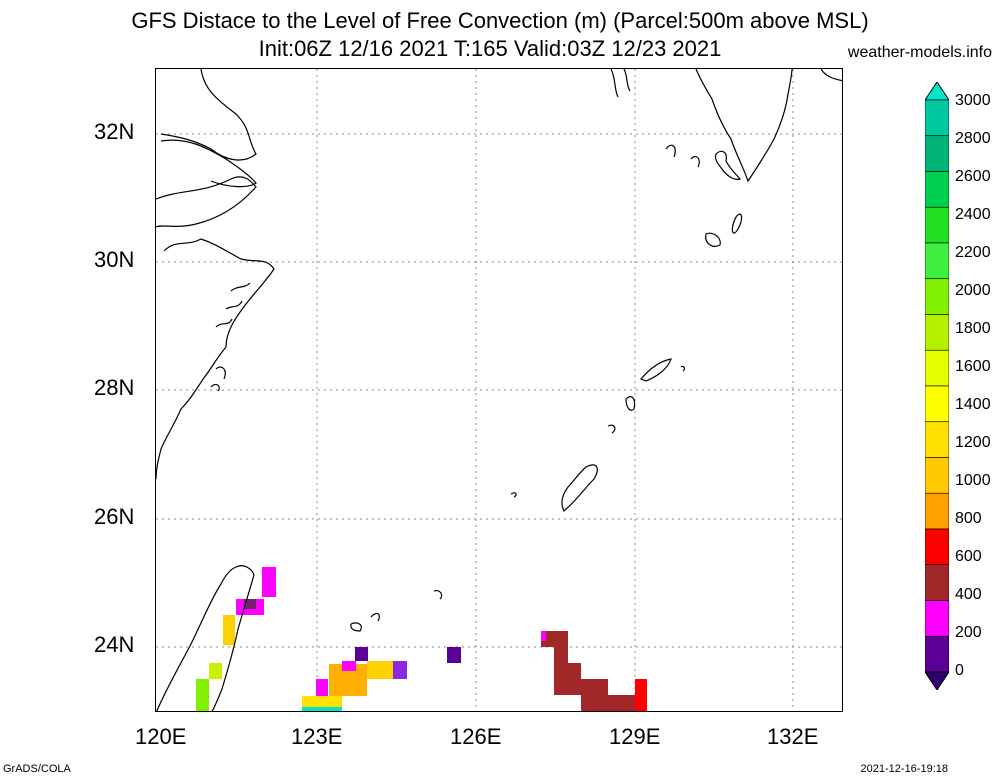 The image size is (1000, 779). What do you see at coordinates (205, 638) in the screenshot?
I see `coast-taiwan` at bounding box center [205, 638].